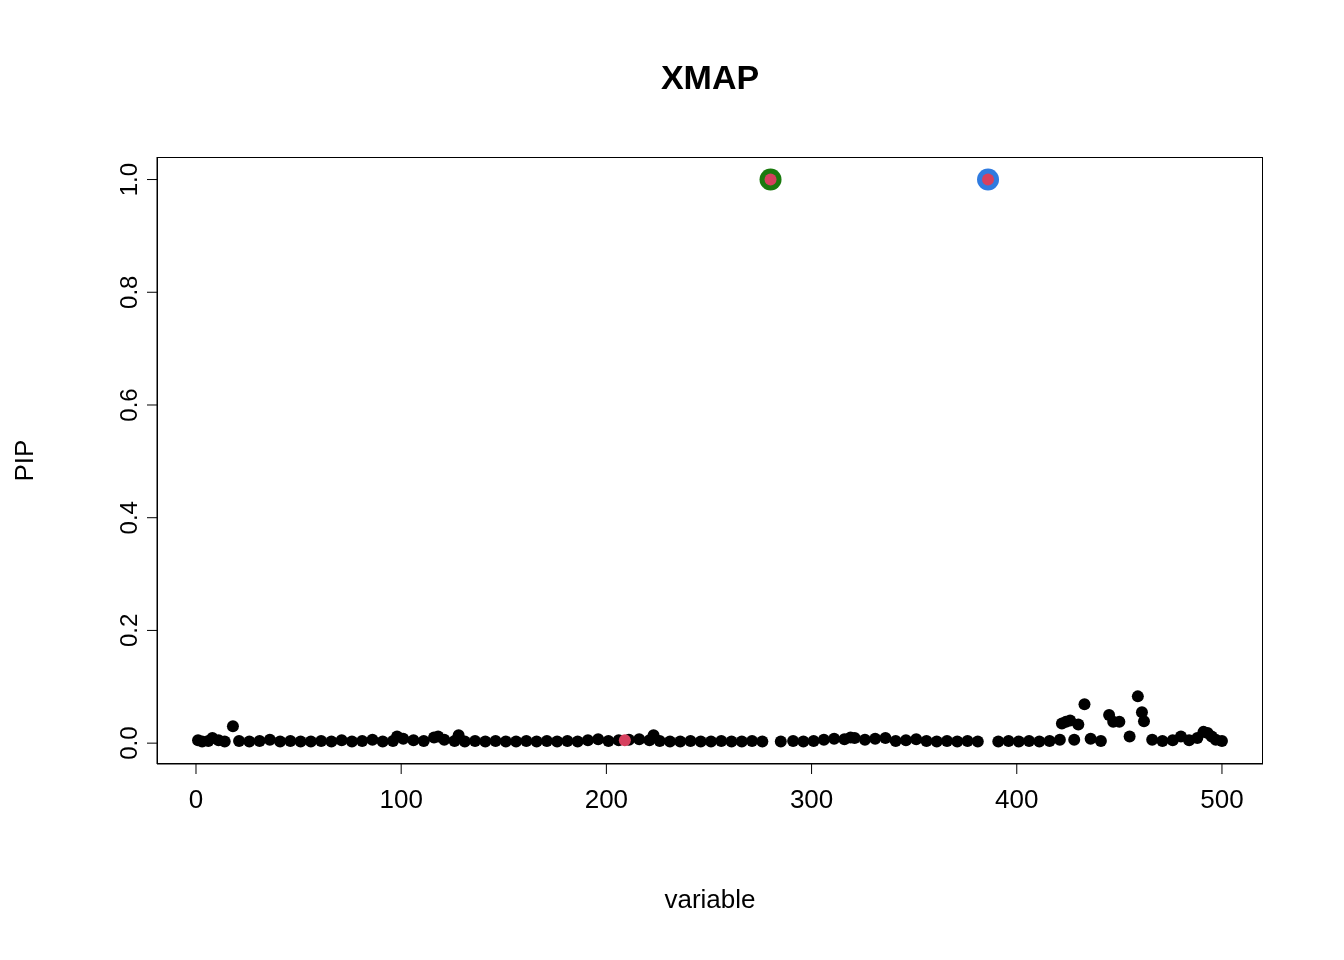 The image size is (1344, 960). Describe the element at coordinates (710, 899) in the screenshot. I see `x-axis-title: variable` at that location.